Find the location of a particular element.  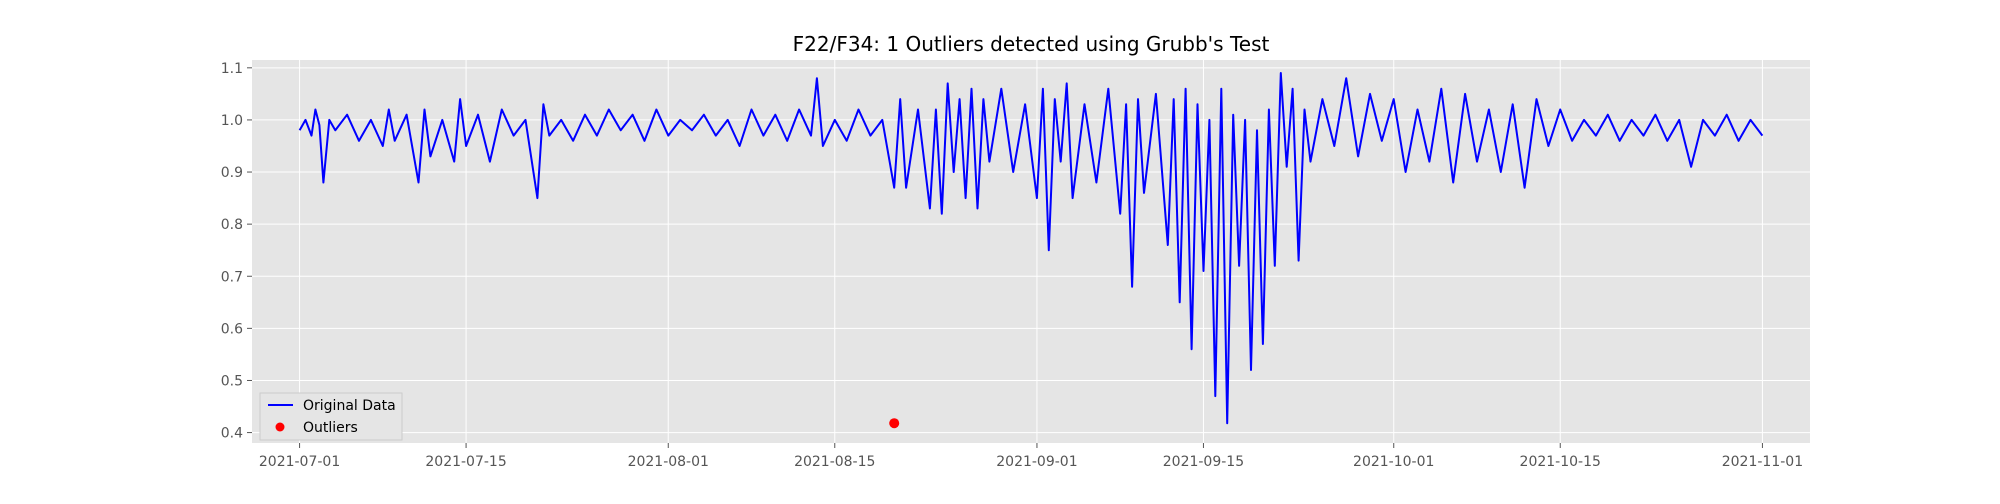

x-tick-label: 2021-09-15 is located at coordinates (1203, 462).